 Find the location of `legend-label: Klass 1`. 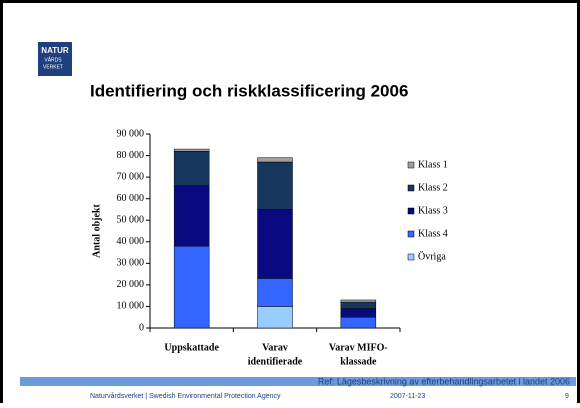

legend-label: Klass 1 is located at coordinates (433, 164).